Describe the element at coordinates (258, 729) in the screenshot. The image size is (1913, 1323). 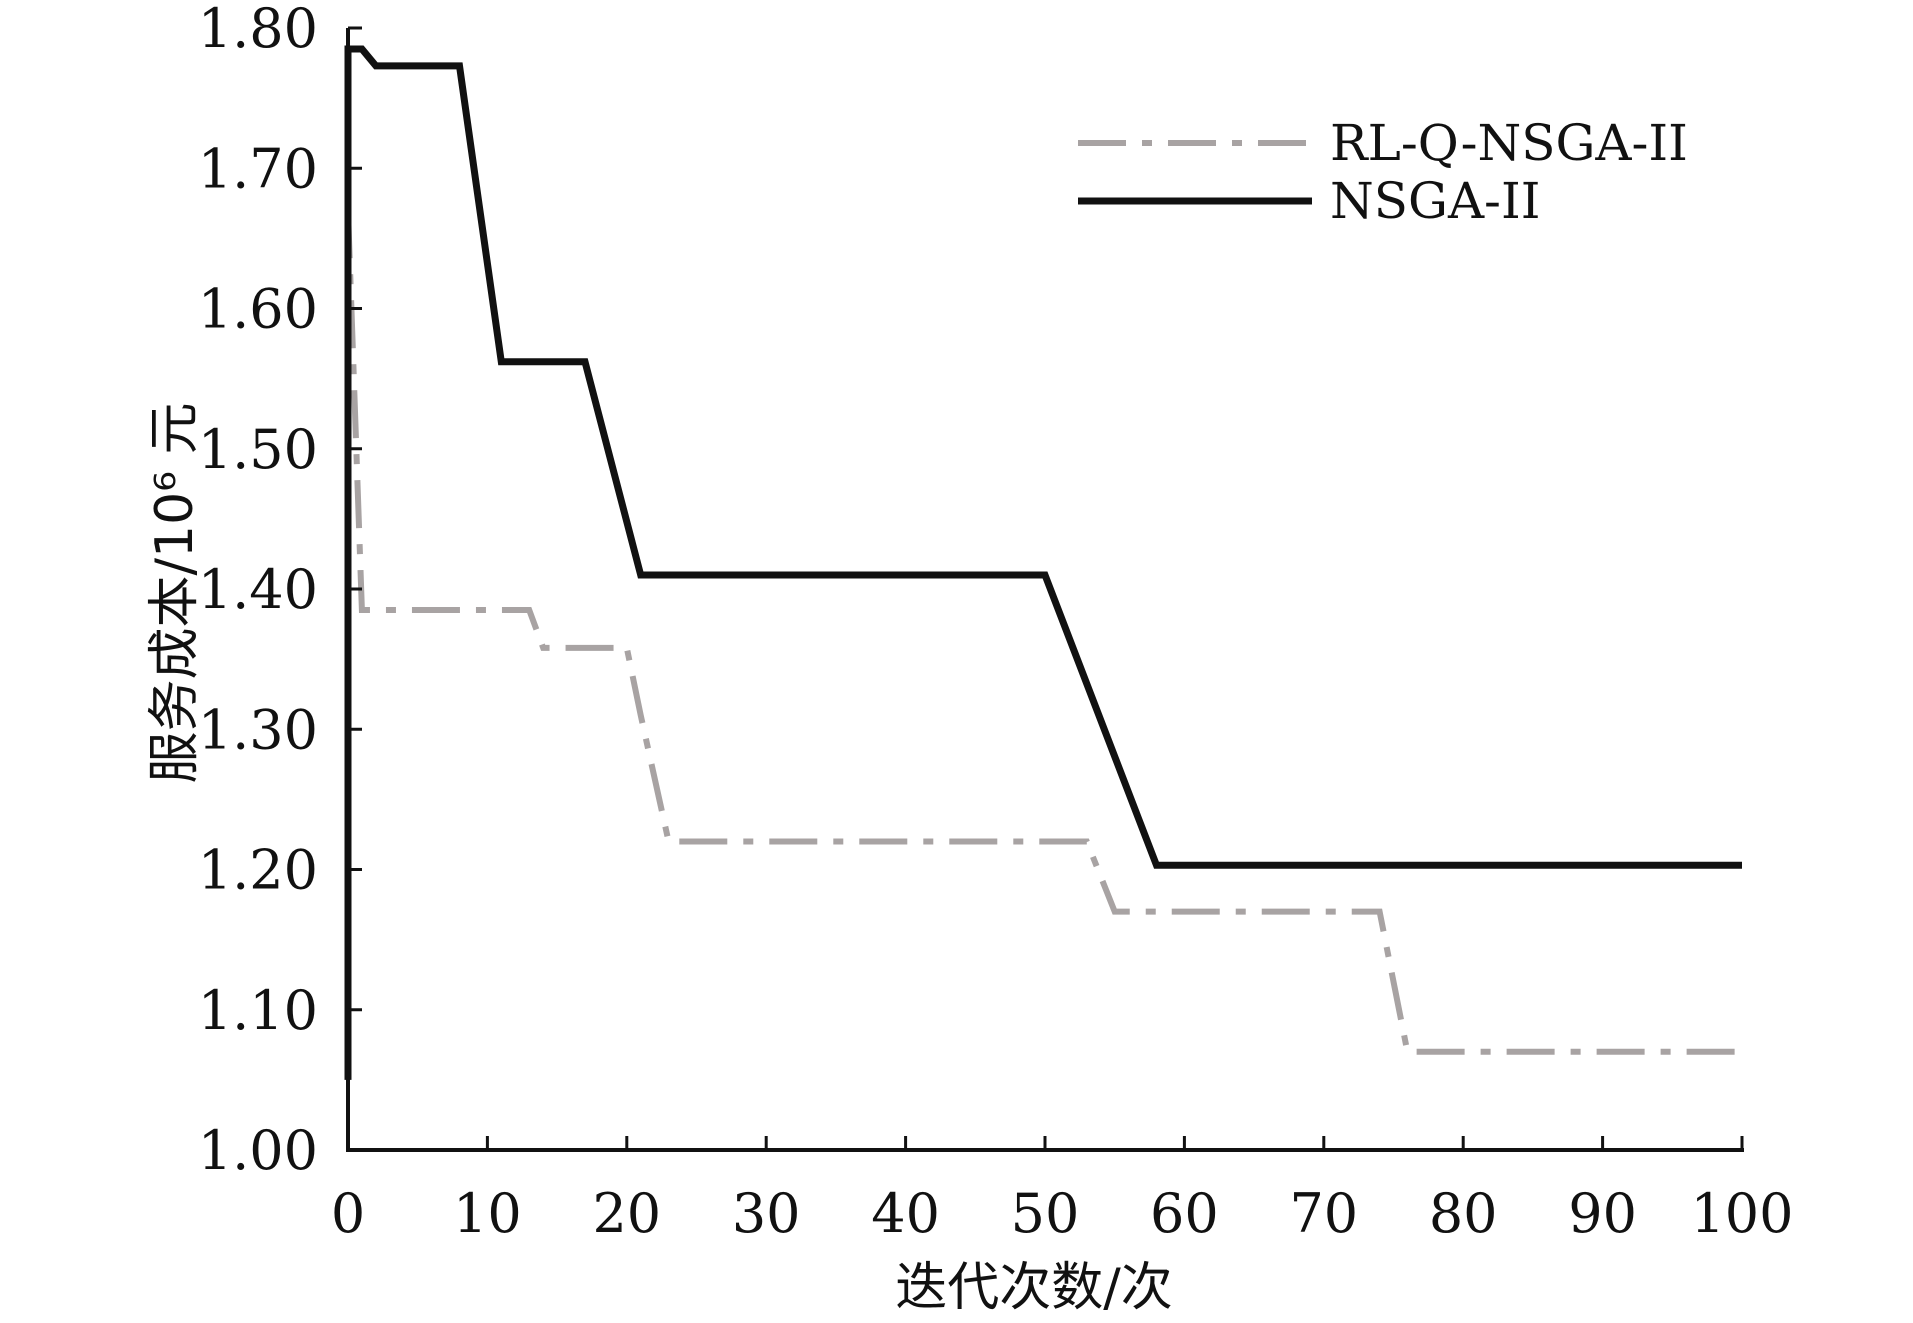
I see `y-tick-label: 1.30` at that location.